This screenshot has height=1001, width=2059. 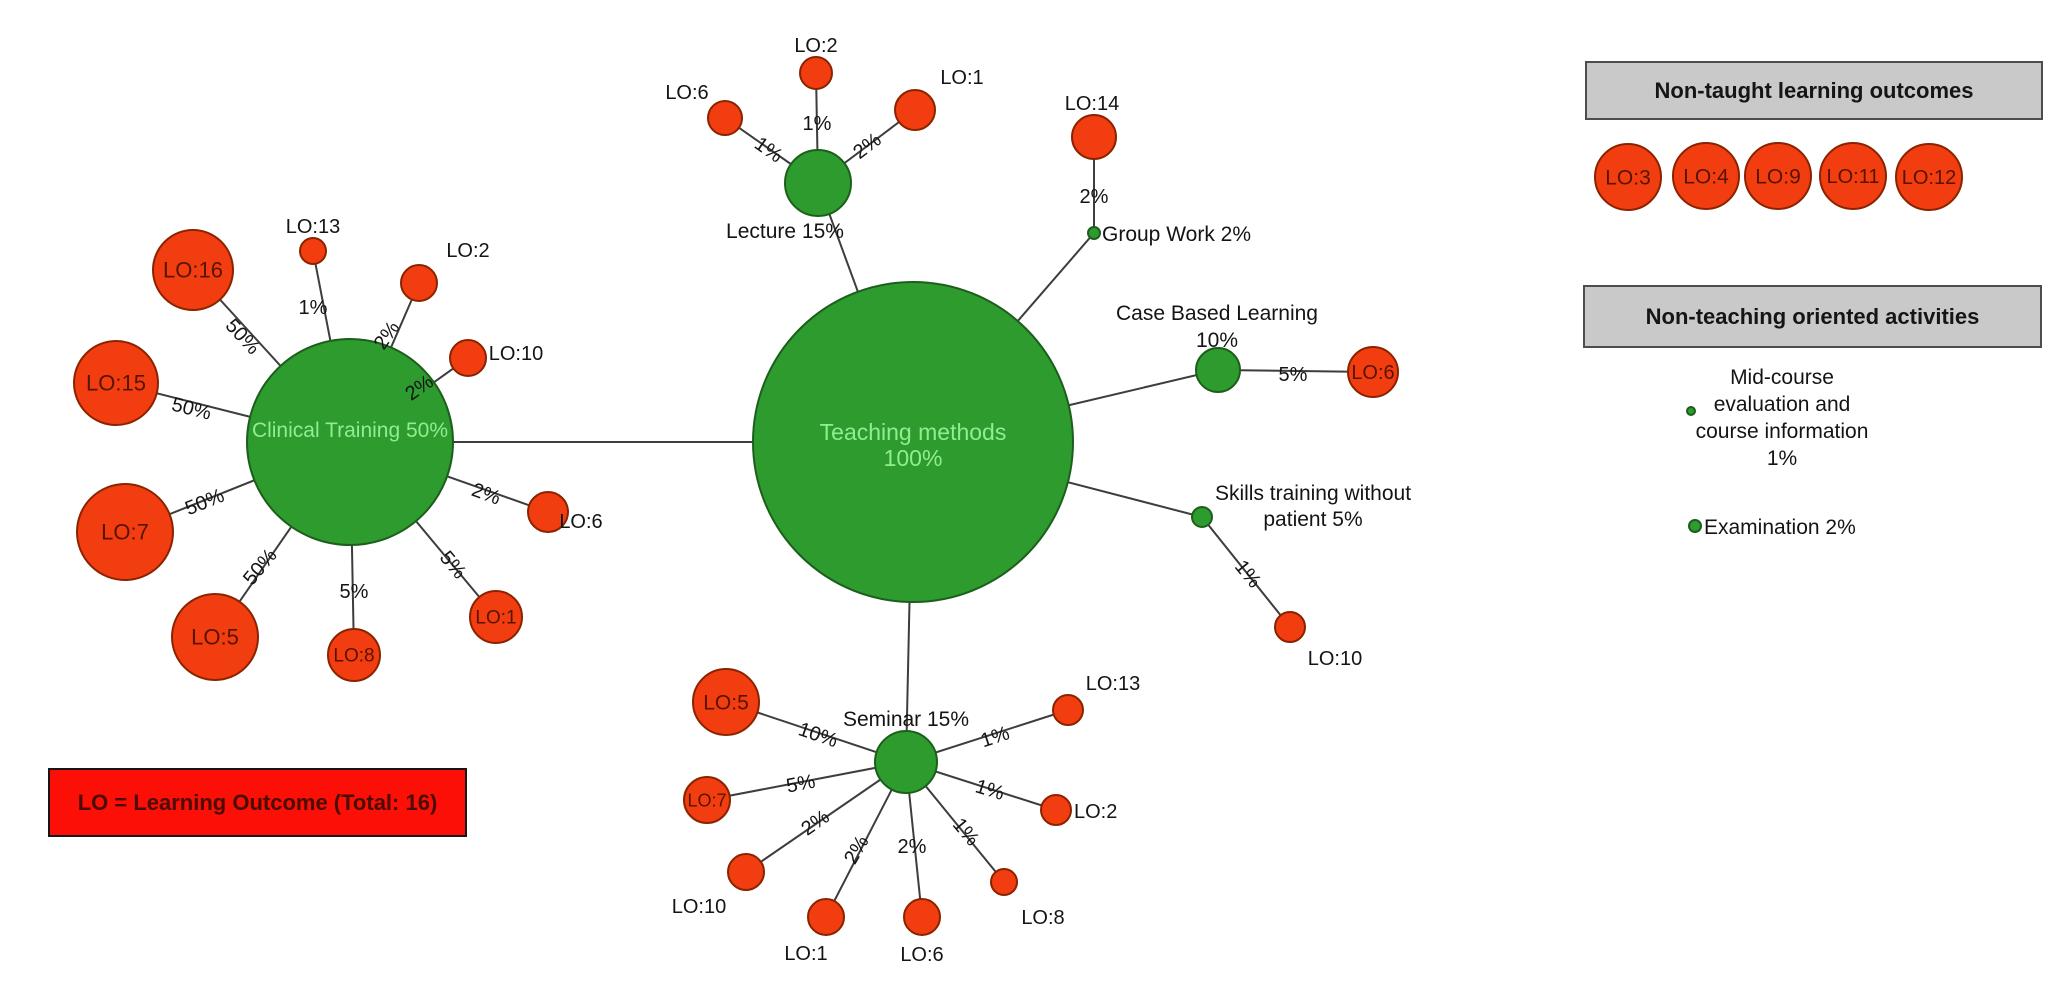 I want to click on node-lo1-seminar, so click(x=826, y=917).